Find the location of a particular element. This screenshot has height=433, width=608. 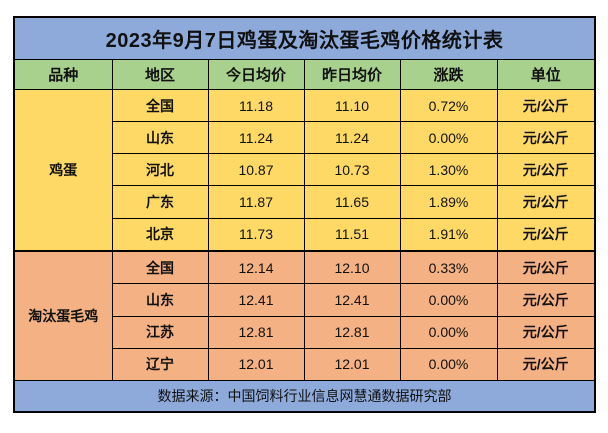

region-cell: 北京 is located at coordinates (160, 234).